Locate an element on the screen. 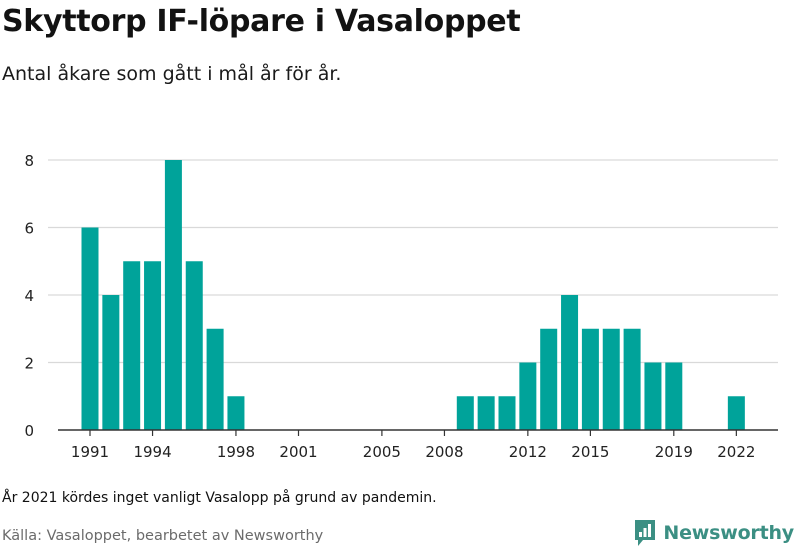  x-tick-label: 1991 is located at coordinates (90, 452).